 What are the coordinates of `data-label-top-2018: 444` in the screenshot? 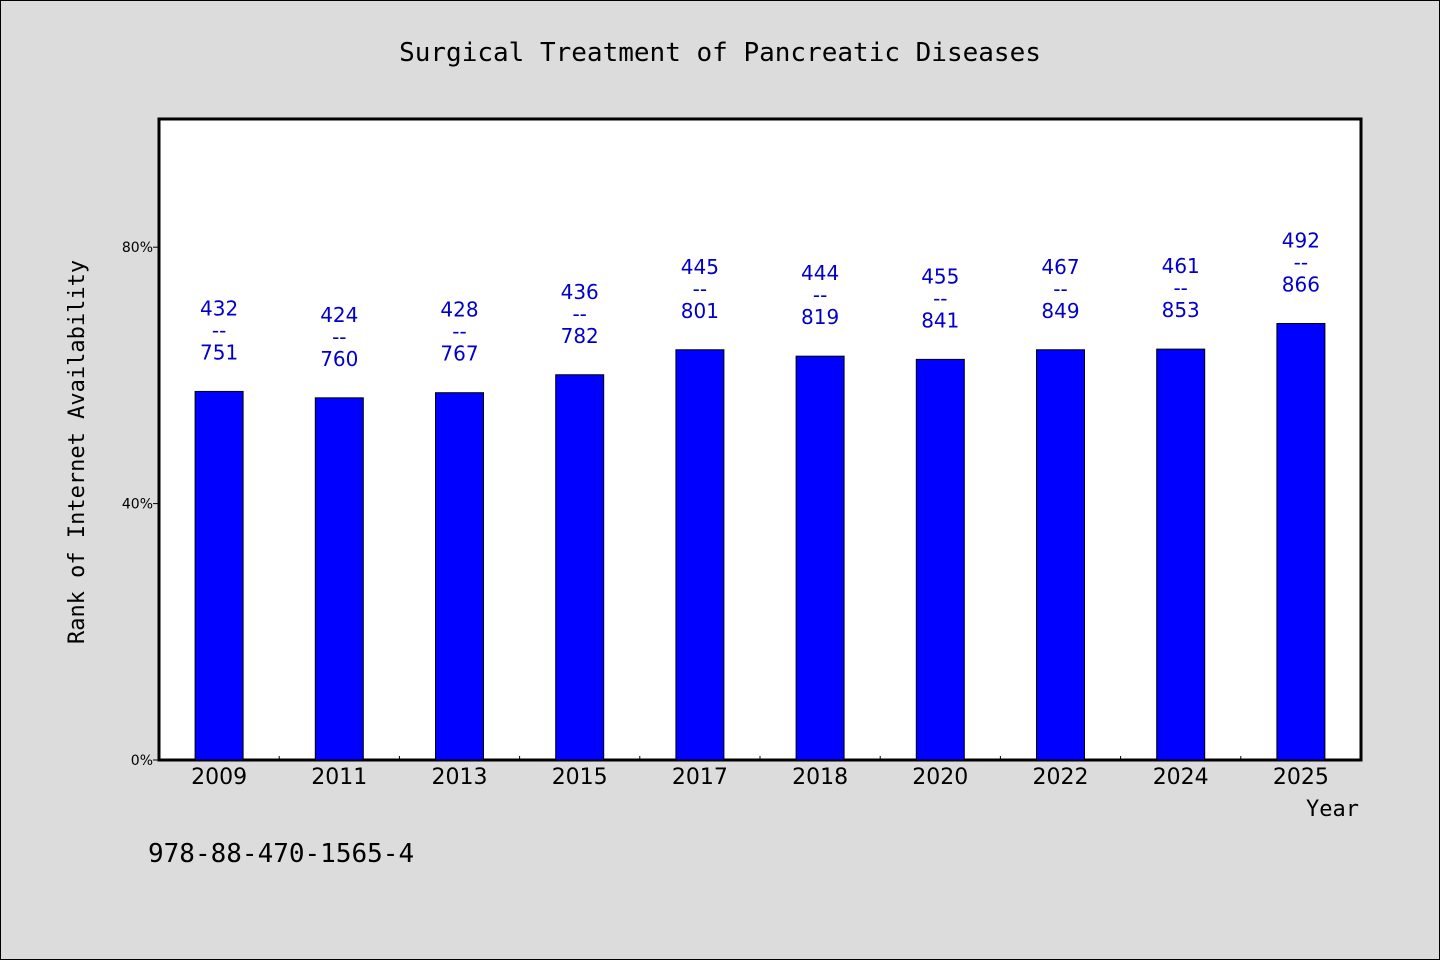 It's located at (820, 273).